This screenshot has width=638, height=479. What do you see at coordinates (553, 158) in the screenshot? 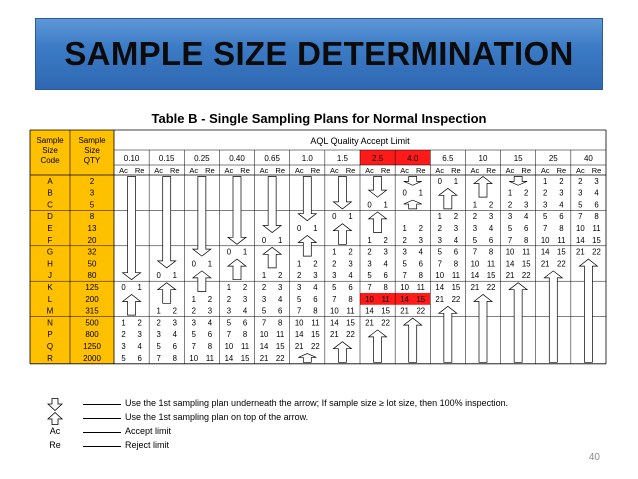
I see `aql-value: 25` at bounding box center [553, 158].